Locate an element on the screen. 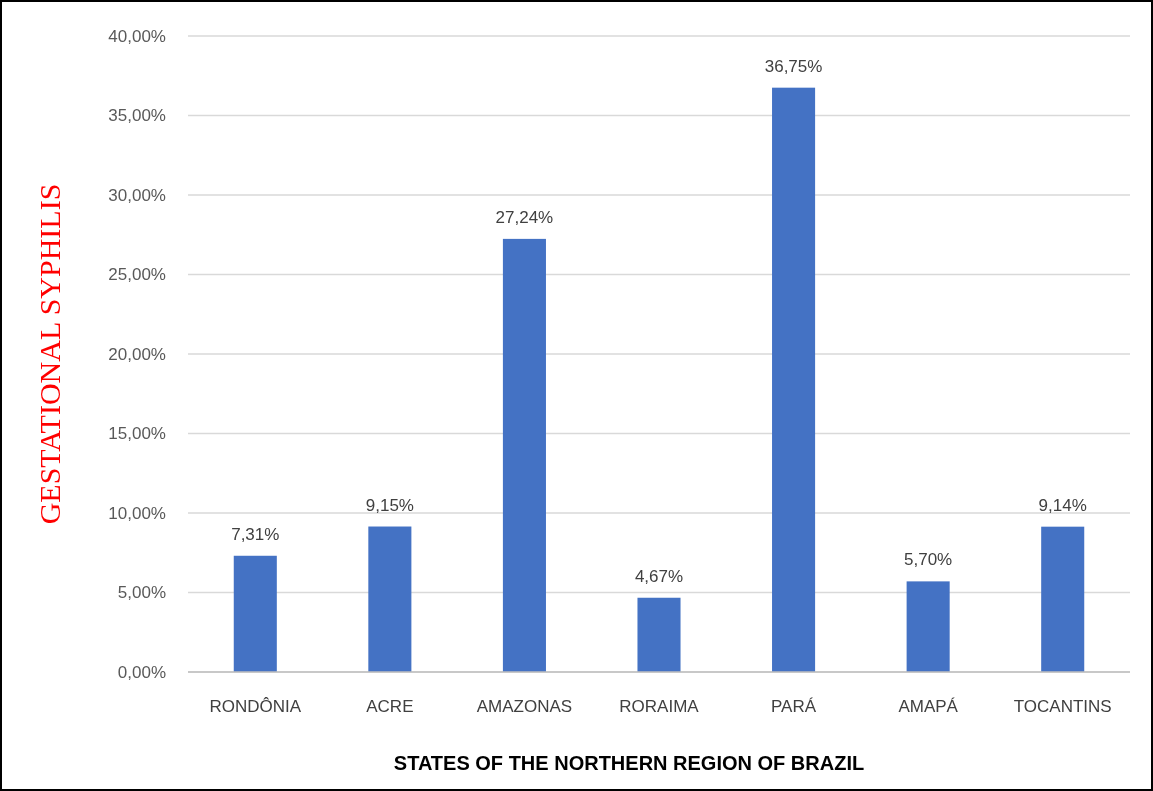  data-label: 27,24% is located at coordinates (524, 217).